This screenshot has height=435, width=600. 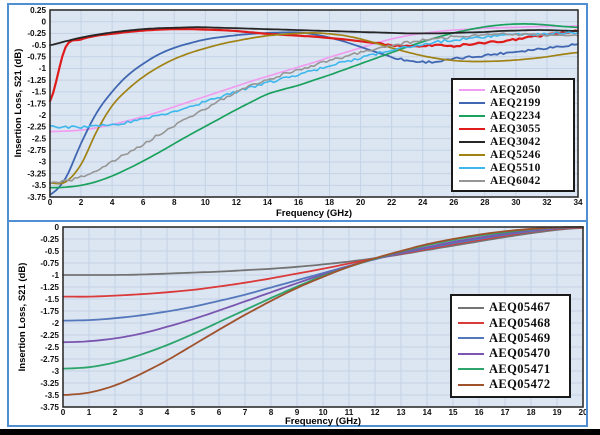 I want to click on legend-entry-AEQ5510: AEQ5510, so click(x=513, y=167).